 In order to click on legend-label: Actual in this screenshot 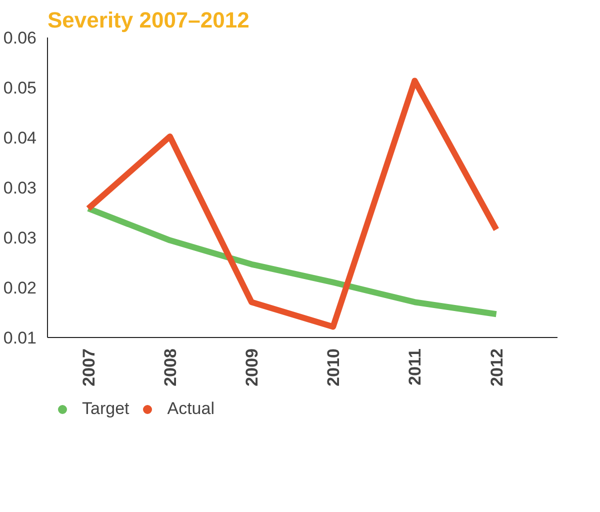, I will do `click(190, 409)`.